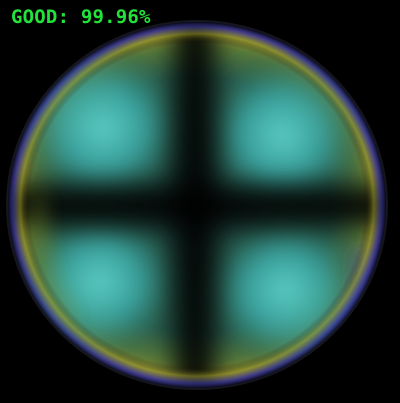 This screenshot has height=403, width=400. Describe the element at coordinates (34, 17) in the screenshot. I see `status-text: GOOD` at that location.